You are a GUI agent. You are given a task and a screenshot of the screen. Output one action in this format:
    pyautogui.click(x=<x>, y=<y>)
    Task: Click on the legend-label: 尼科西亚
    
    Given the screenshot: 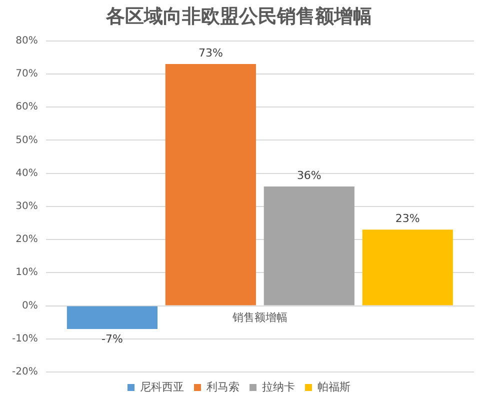 What is the action you would take?
    pyautogui.click(x=162, y=387)
    